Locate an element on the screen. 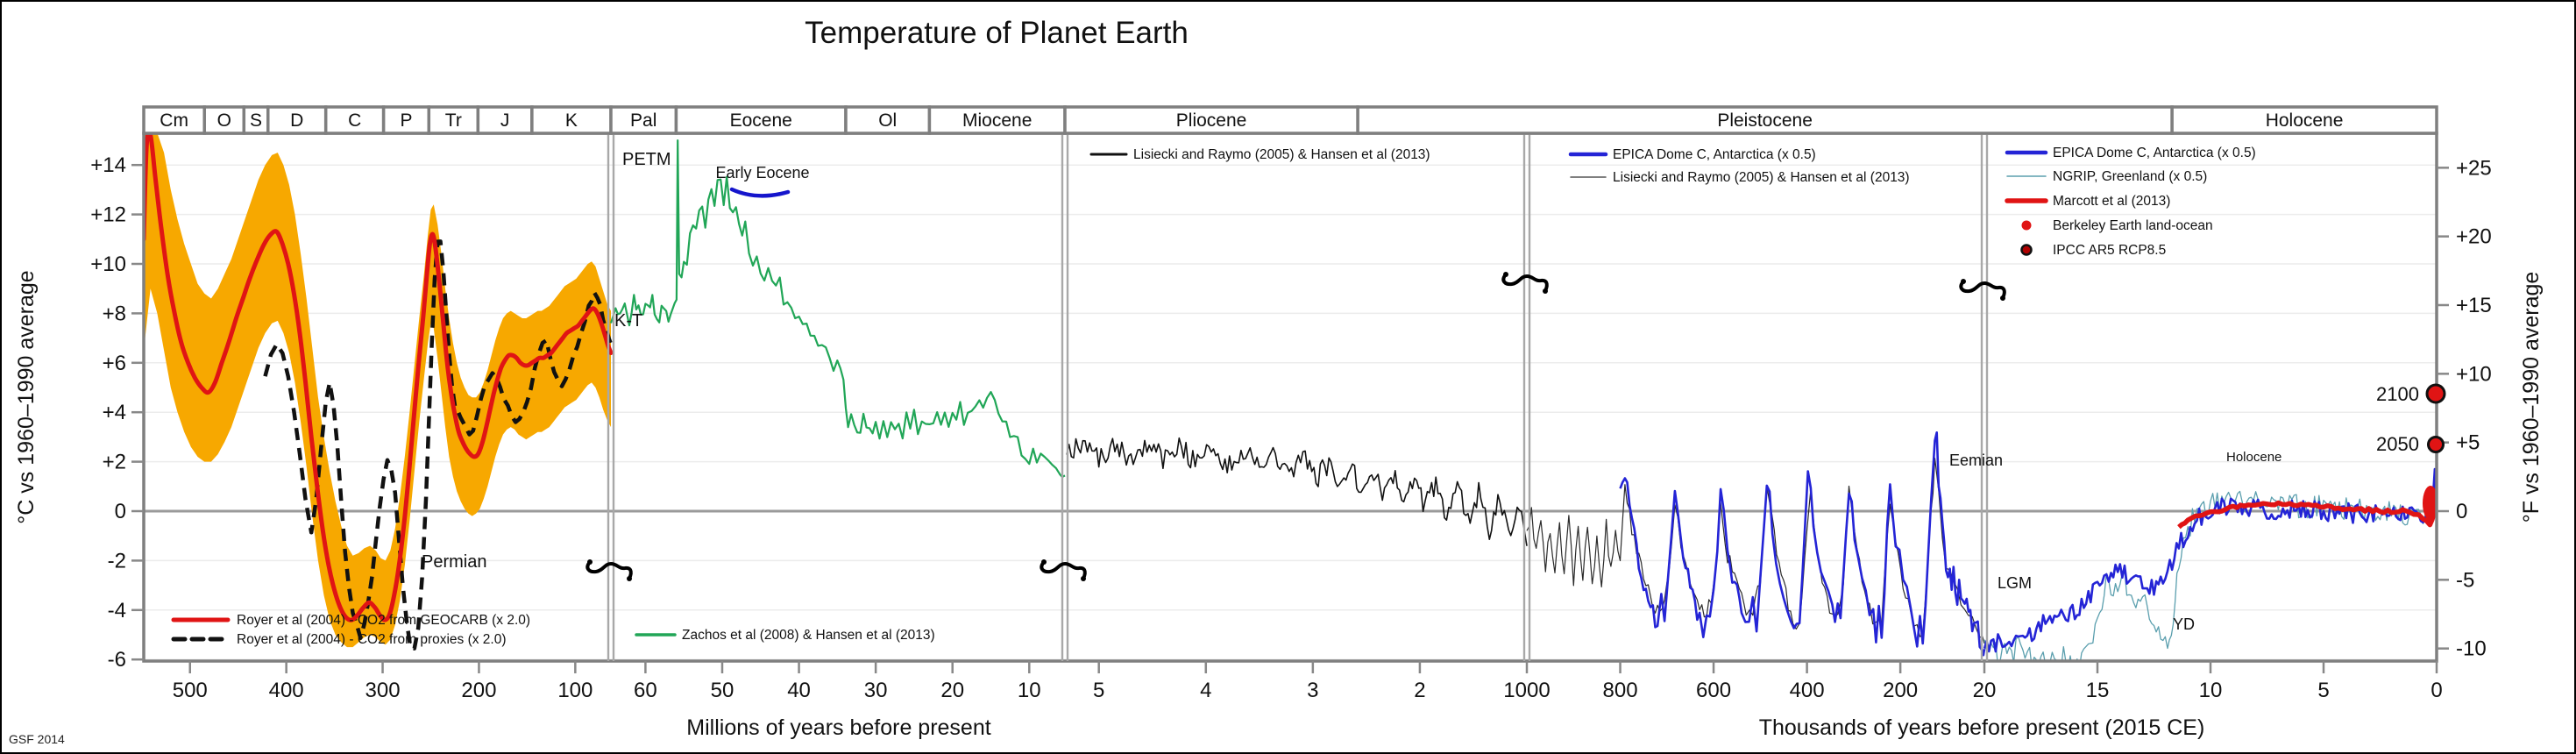  x-tick-label: 0 is located at coordinates (2436, 690).